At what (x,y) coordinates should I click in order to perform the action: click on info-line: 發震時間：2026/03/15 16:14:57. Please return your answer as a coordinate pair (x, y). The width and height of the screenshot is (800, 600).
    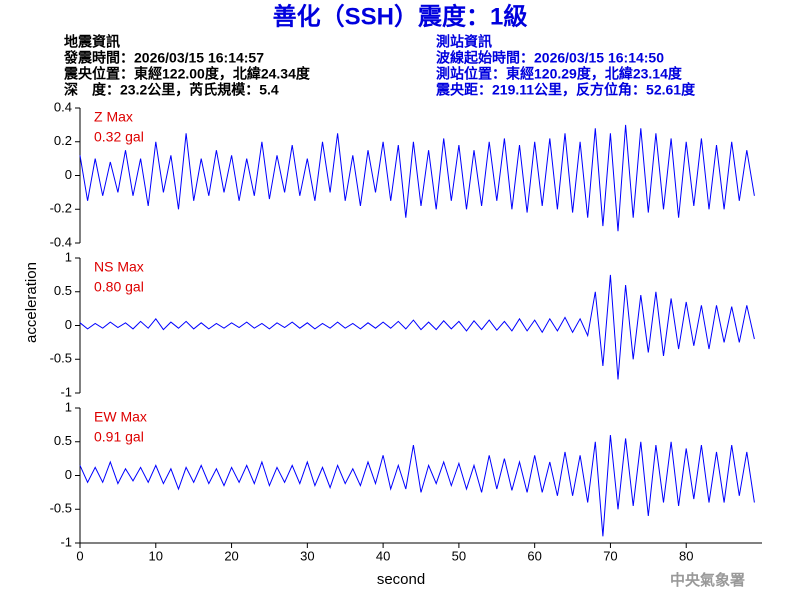
    Looking at the image, I should click on (163, 58).